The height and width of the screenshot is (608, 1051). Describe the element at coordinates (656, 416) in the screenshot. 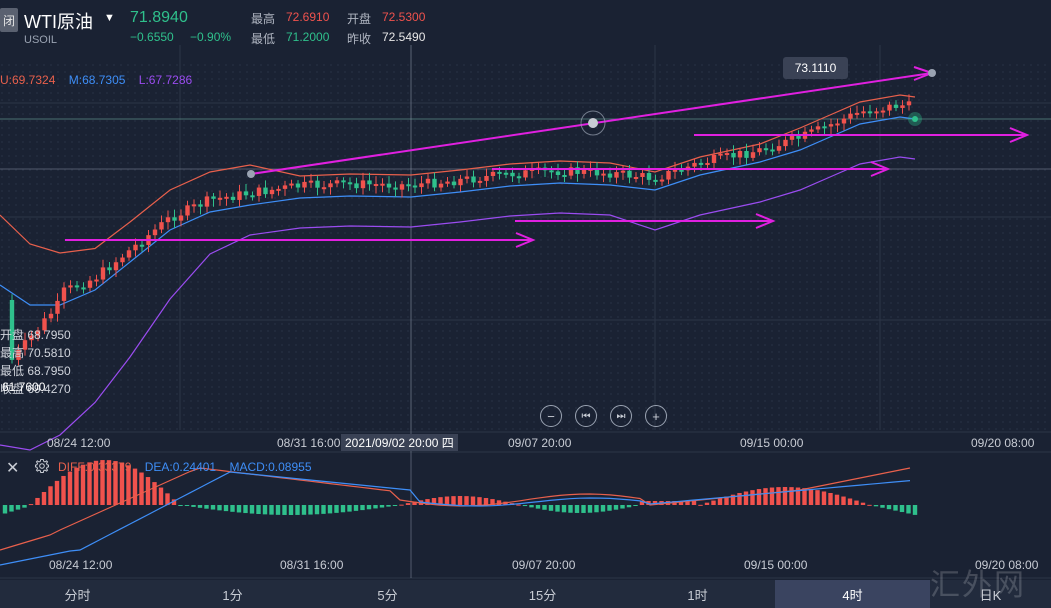

I see `zoom-in-button: +` at that location.